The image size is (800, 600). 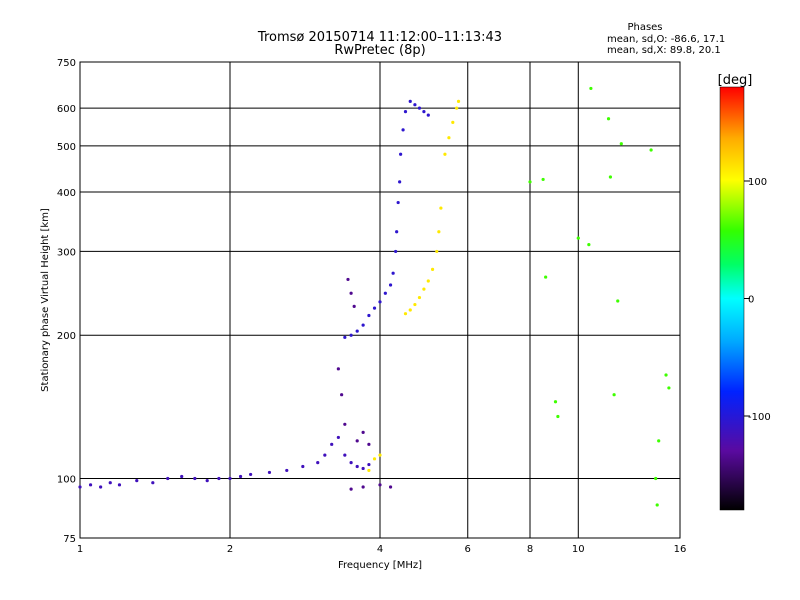 What do you see at coordinates (530, 549) in the screenshot?
I see `x-tick-label: 8` at bounding box center [530, 549].